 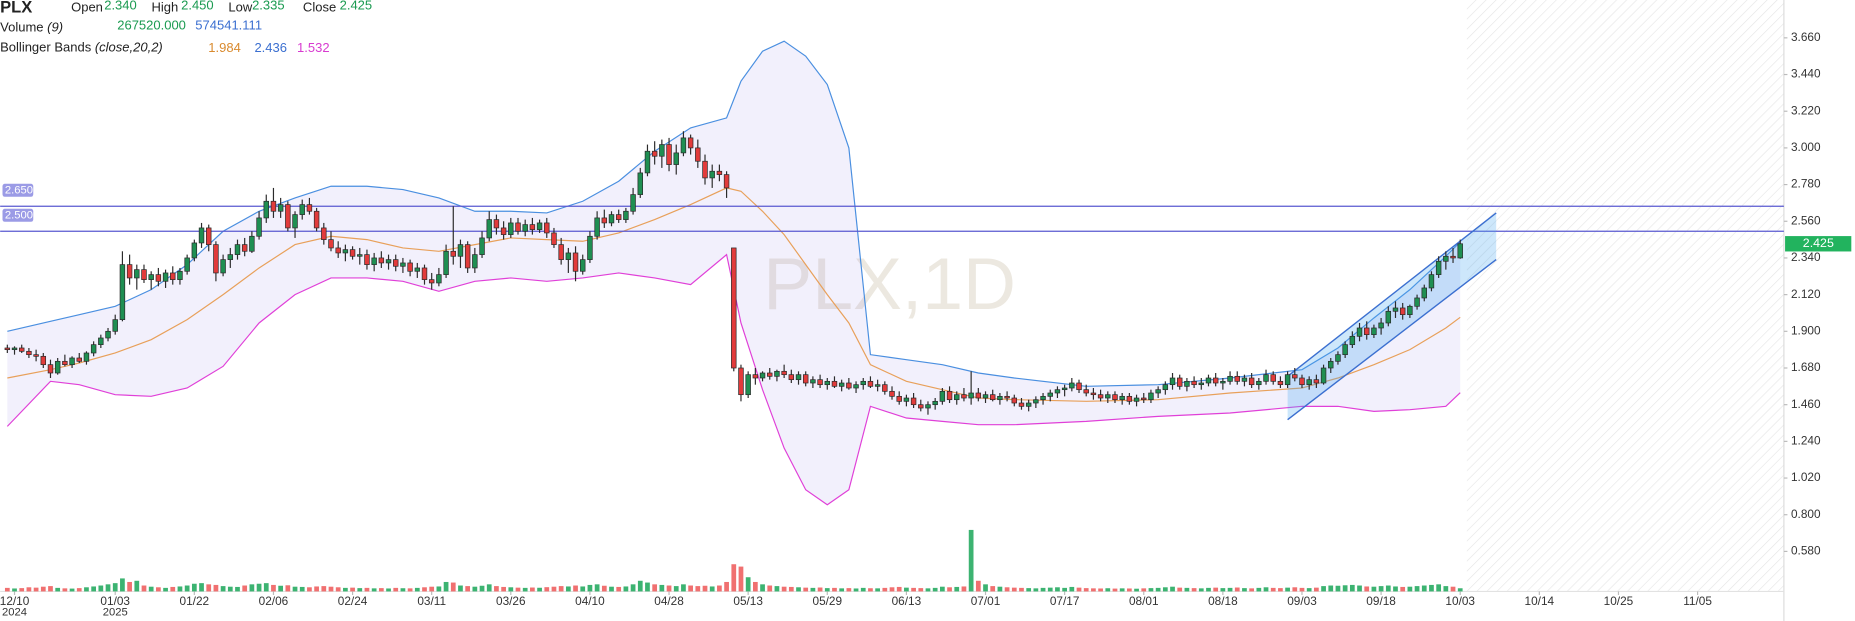 What do you see at coordinates (1392, 340) in the screenshot?
I see `channel-lower` at bounding box center [1392, 340].